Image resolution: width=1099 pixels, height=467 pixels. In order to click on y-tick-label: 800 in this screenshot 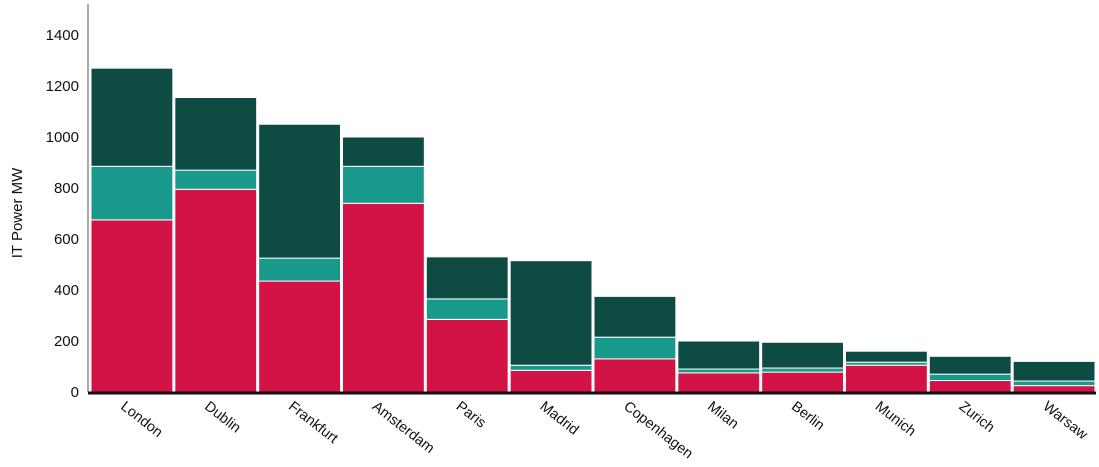, I will do `click(66, 188)`.